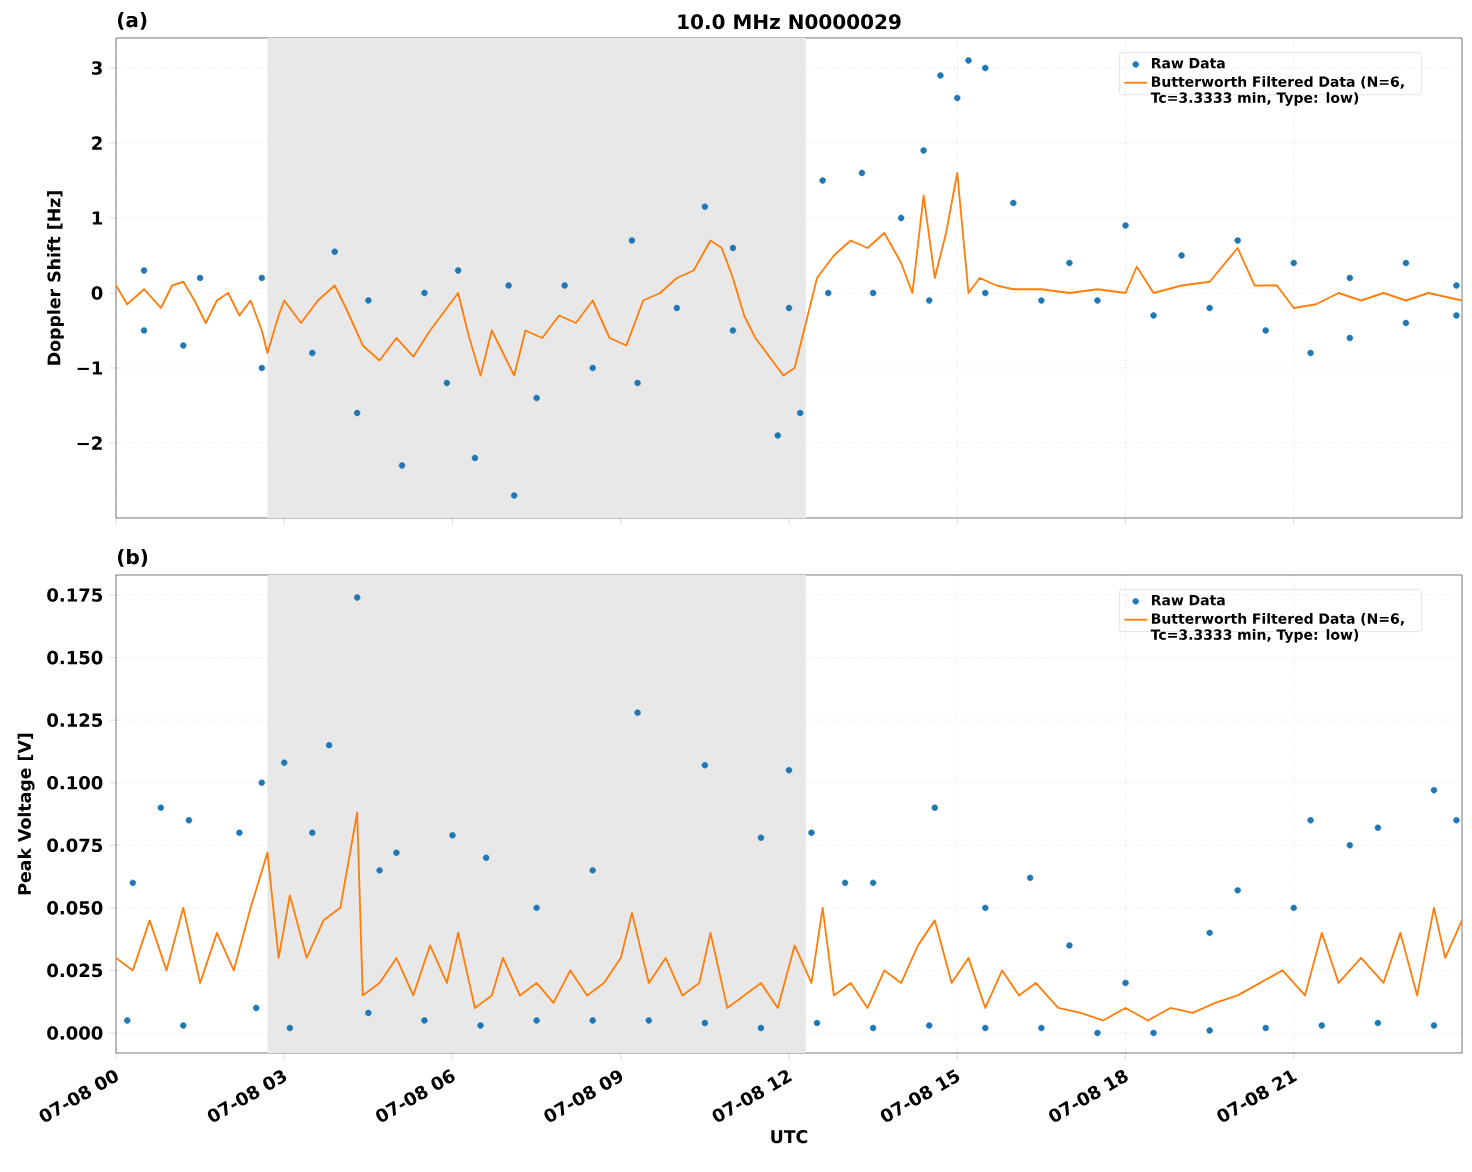  I want to click on y-tick-label: −2, so click(89, 443).